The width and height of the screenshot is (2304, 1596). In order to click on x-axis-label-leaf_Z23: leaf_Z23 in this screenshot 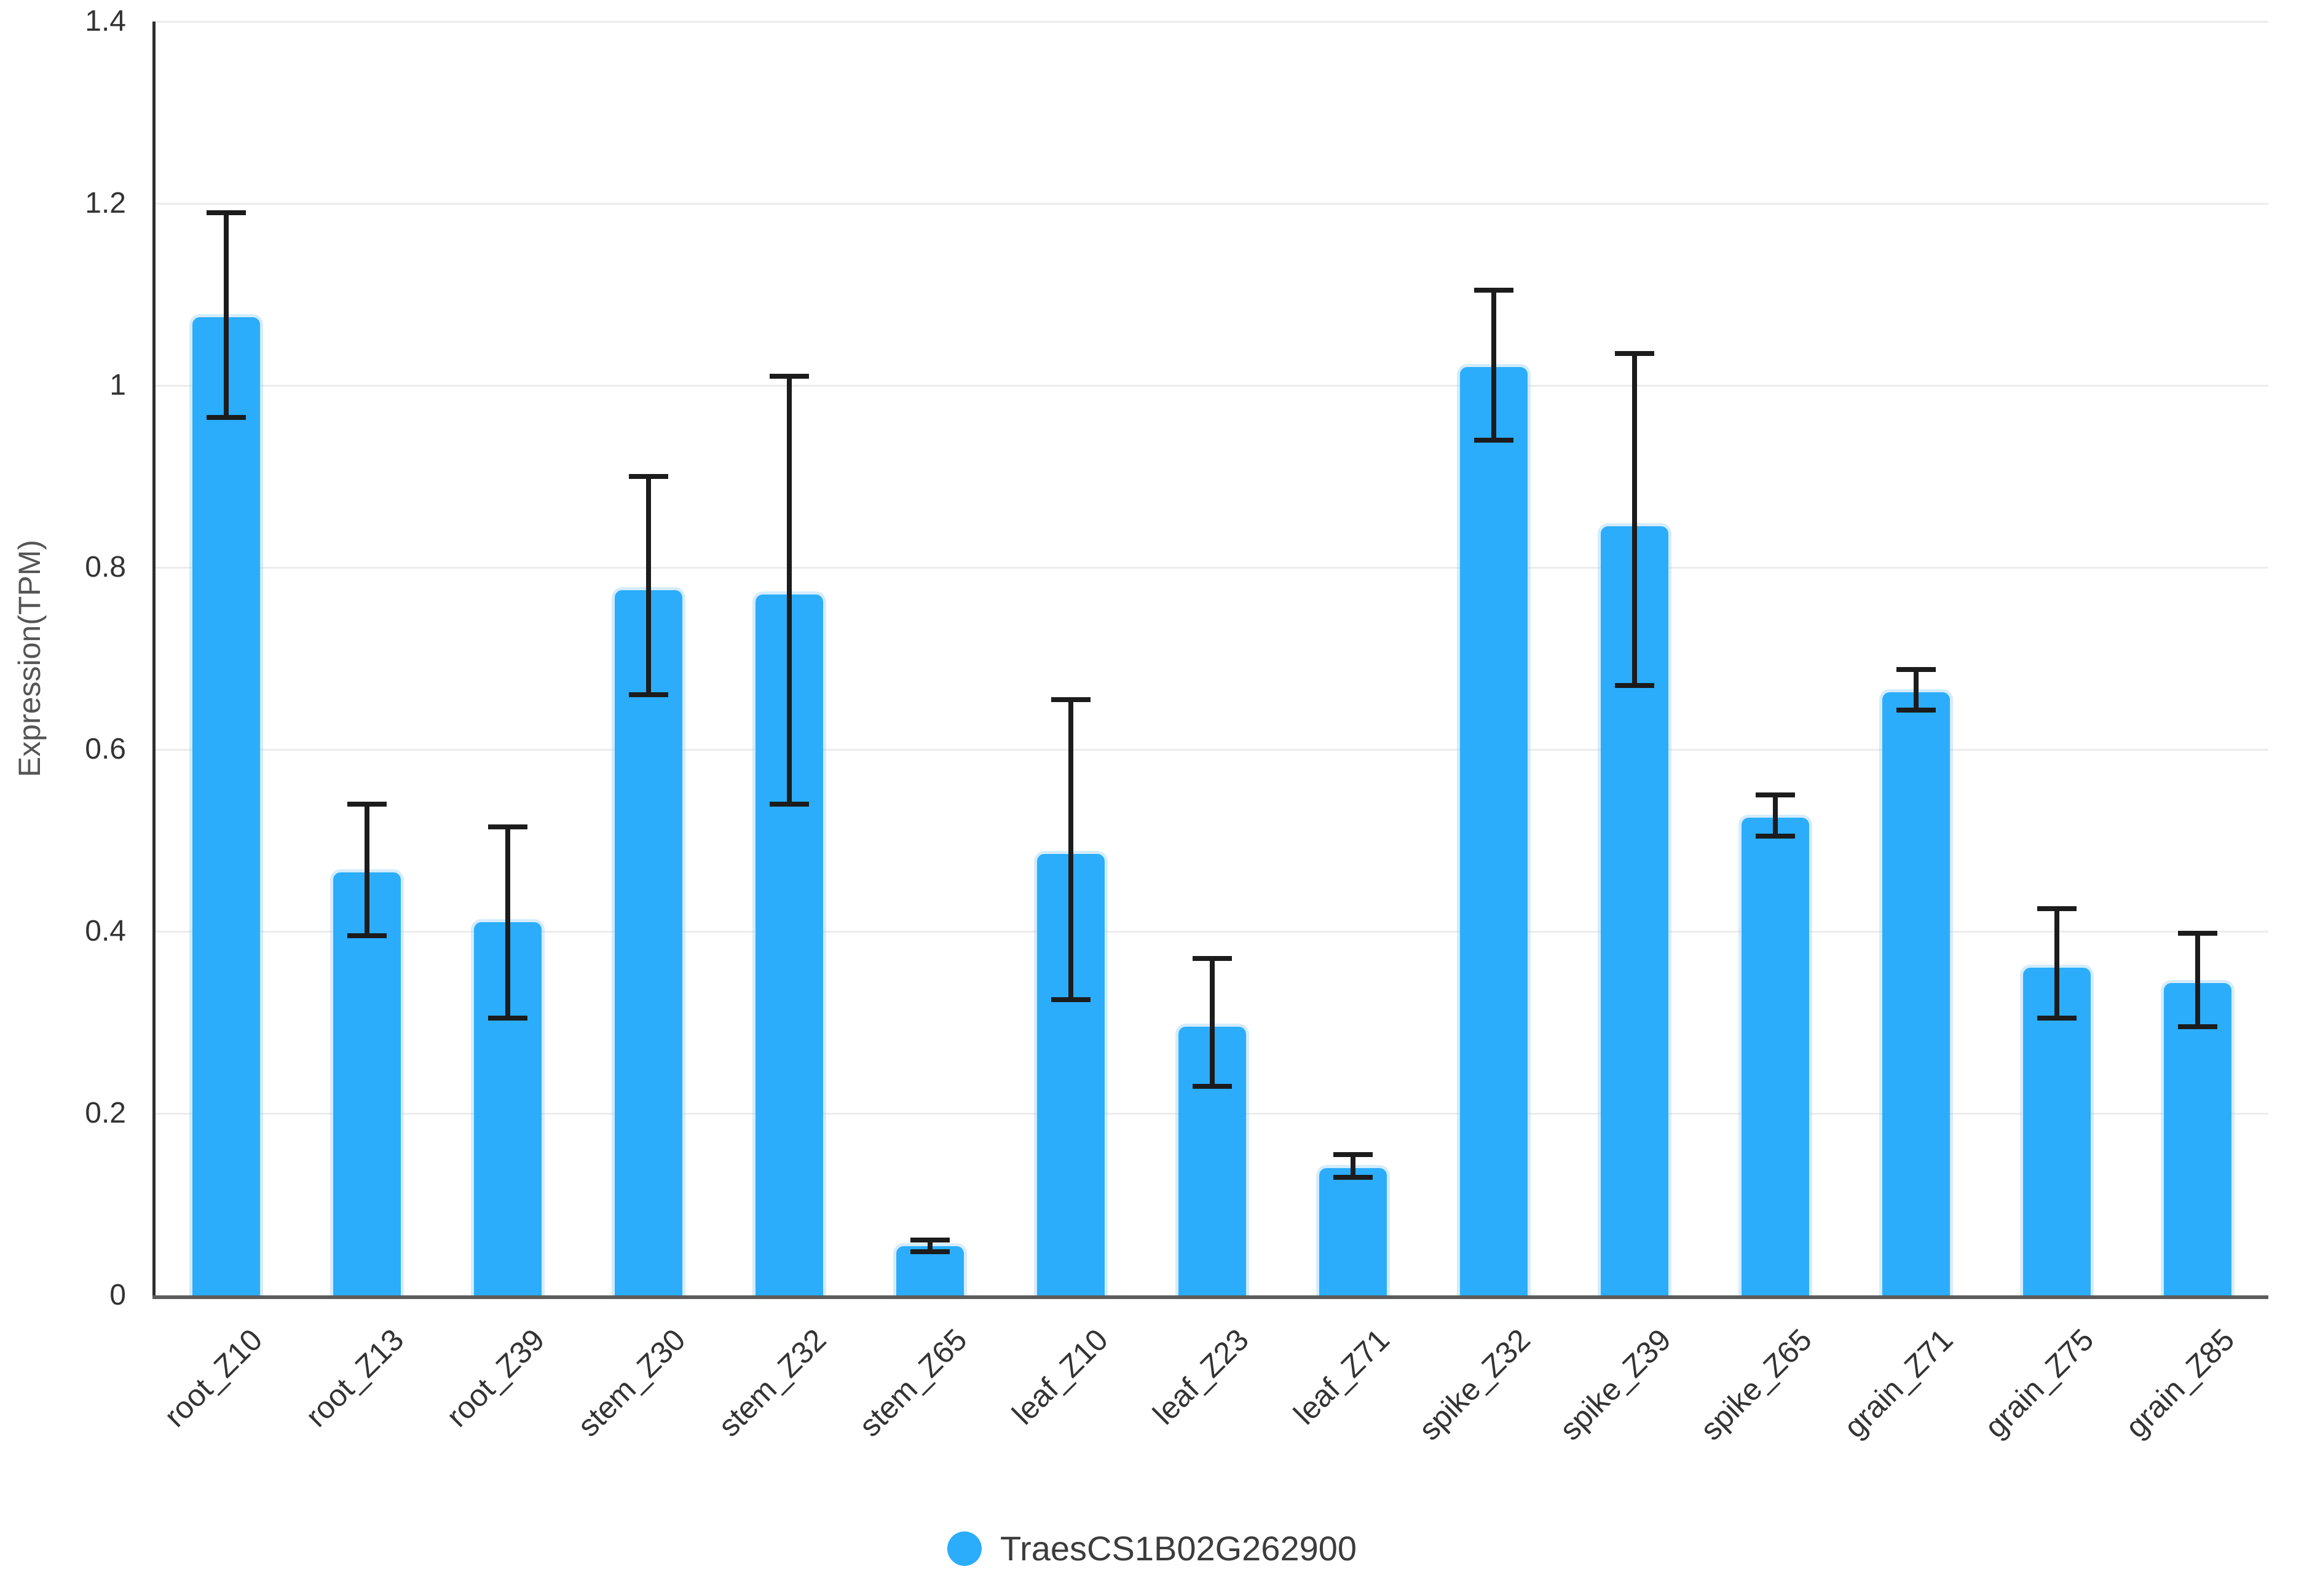, I will do `click(1200, 1376)`.